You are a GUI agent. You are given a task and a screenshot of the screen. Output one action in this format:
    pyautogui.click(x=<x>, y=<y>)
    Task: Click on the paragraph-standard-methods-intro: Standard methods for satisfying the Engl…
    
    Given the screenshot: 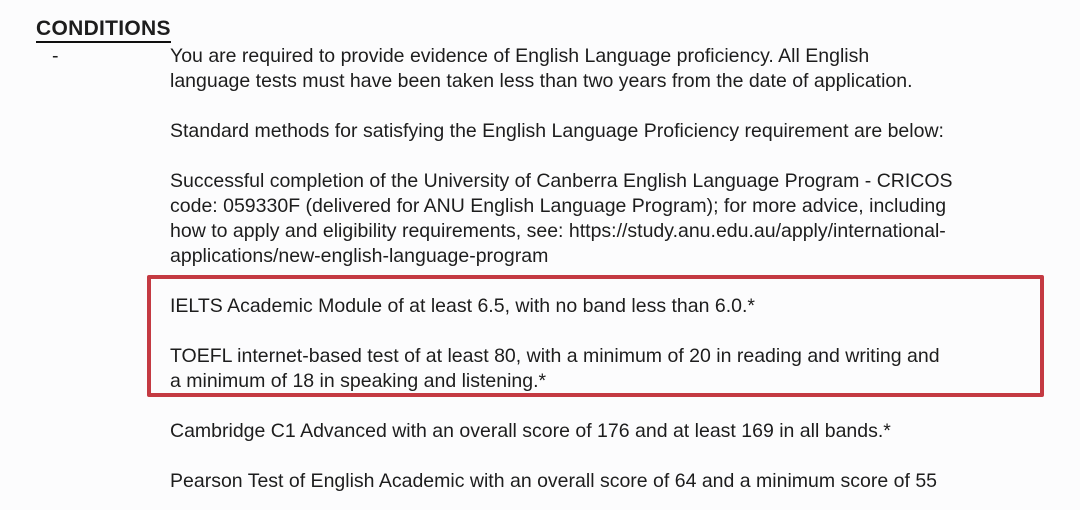 What is the action you would take?
    pyautogui.click(x=557, y=131)
    